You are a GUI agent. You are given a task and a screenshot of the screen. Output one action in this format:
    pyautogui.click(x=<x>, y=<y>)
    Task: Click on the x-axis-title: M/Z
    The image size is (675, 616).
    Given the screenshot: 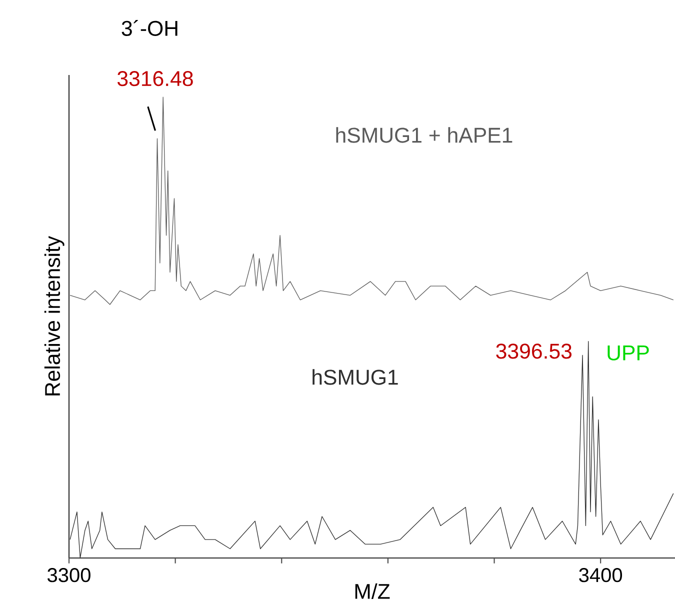 What is the action you would take?
    pyautogui.click(x=372, y=591)
    